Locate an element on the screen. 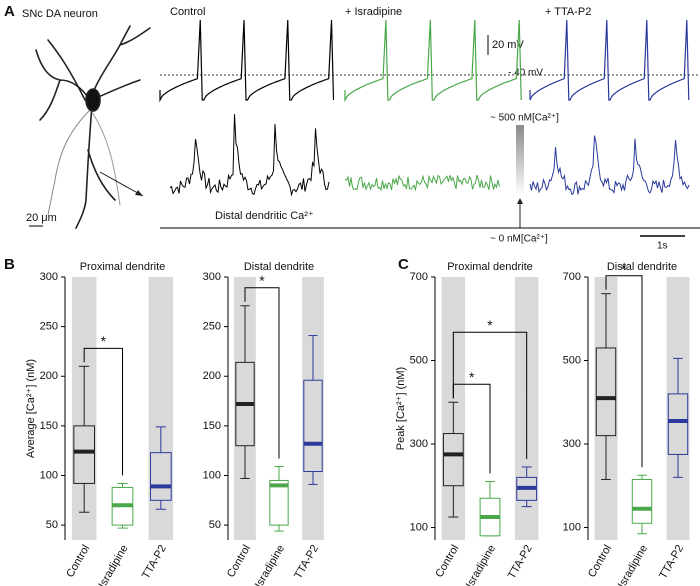  voltage-scale: 20 mV is located at coordinates (508, 45).